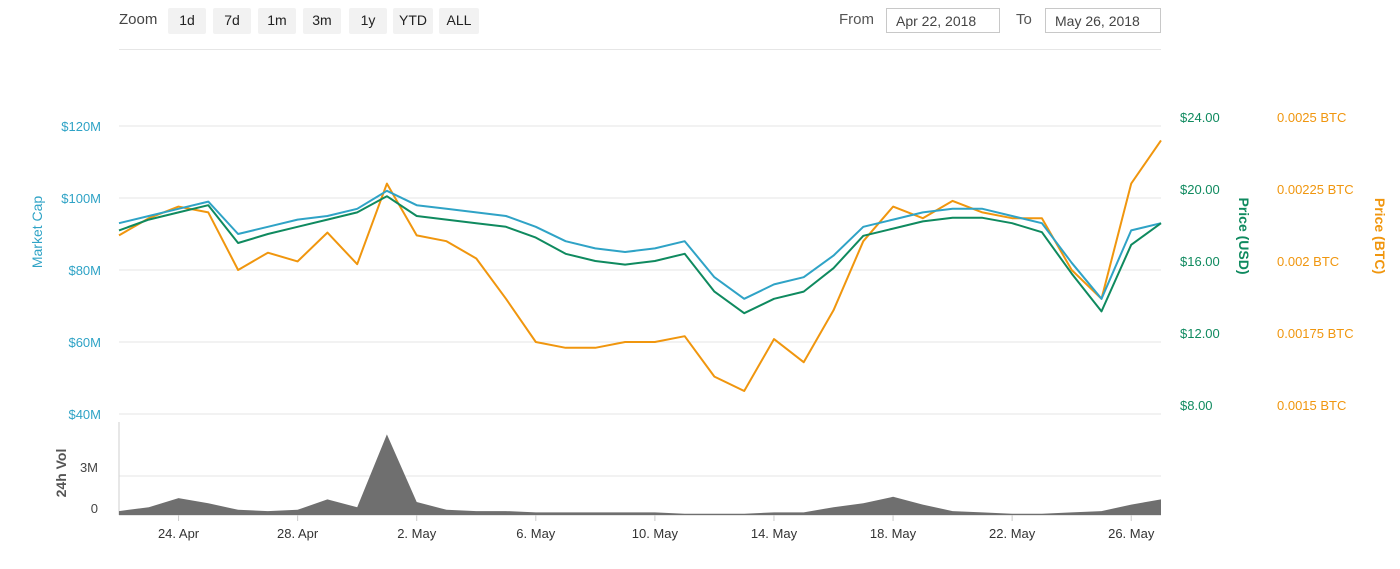 Image resolution: width=1400 pixels, height=569 pixels. Describe the element at coordinates (1308, 261) in the screenshot. I see `price-btc-tick-label: 0.002 BTC` at that location.